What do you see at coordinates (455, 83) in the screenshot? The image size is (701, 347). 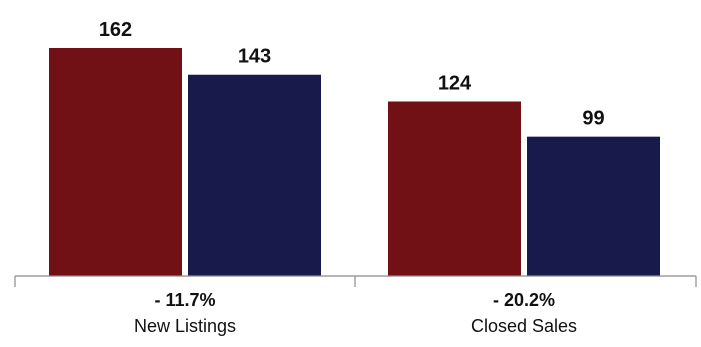 I see `value-label-cat1-series0: 124` at bounding box center [455, 83].